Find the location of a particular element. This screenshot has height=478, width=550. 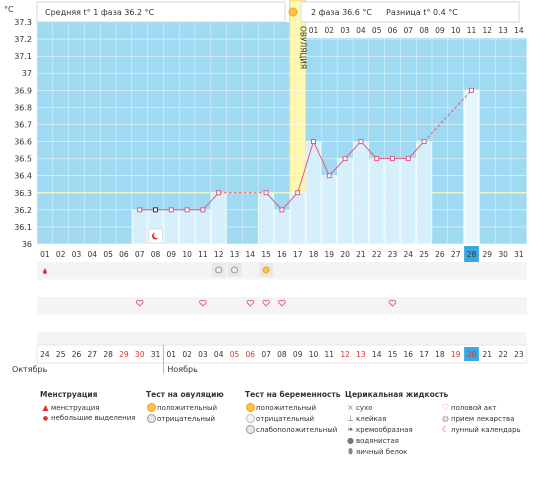

phase2-day-label: 13 is located at coordinates (503, 30).